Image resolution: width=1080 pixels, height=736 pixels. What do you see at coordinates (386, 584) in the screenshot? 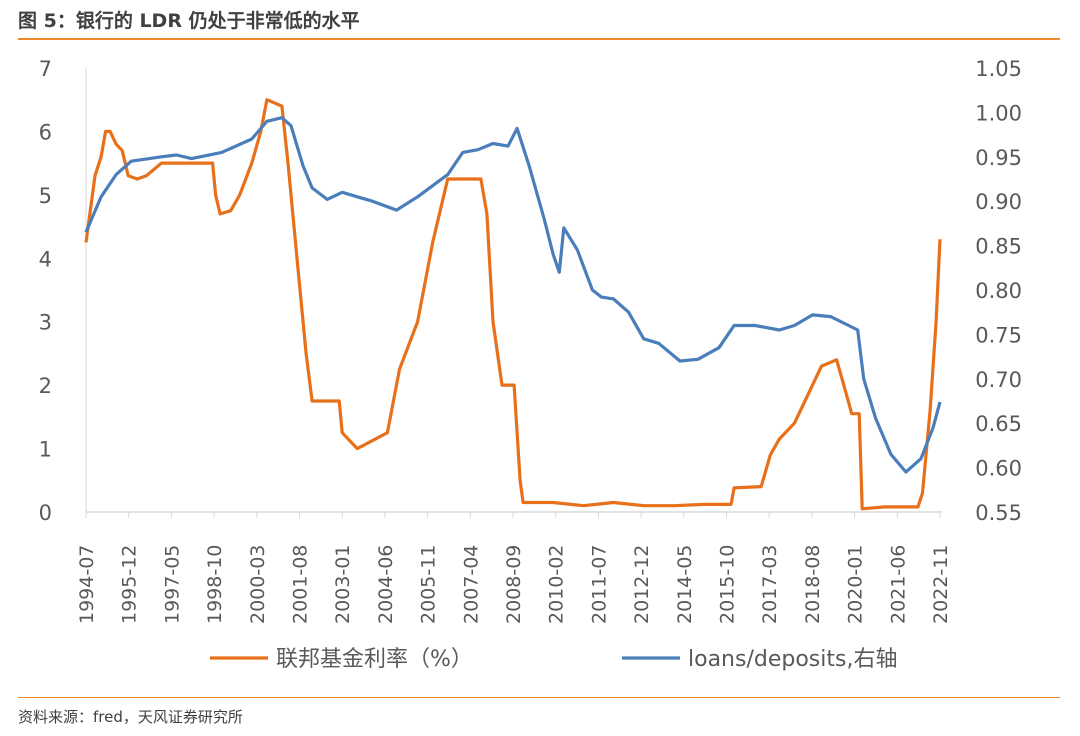
I see `x-axis-tick-label: 2004-06` at bounding box center [386, 584].